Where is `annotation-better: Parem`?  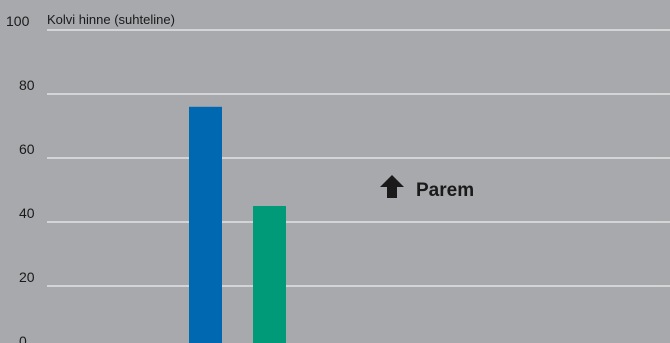 annotation-better: Parem is located at coordinates (427, 188).